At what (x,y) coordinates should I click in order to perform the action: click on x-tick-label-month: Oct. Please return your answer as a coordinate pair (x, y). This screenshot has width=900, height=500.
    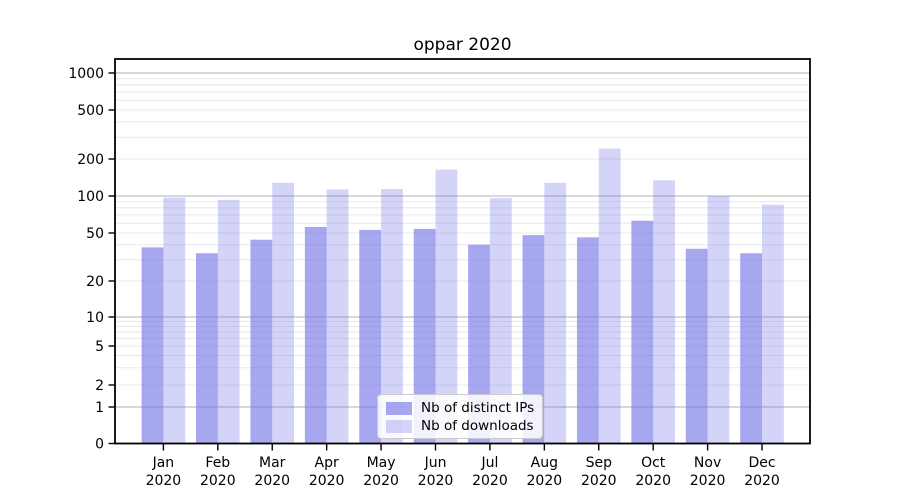
    Looking at the image, I should click on (653, 463).